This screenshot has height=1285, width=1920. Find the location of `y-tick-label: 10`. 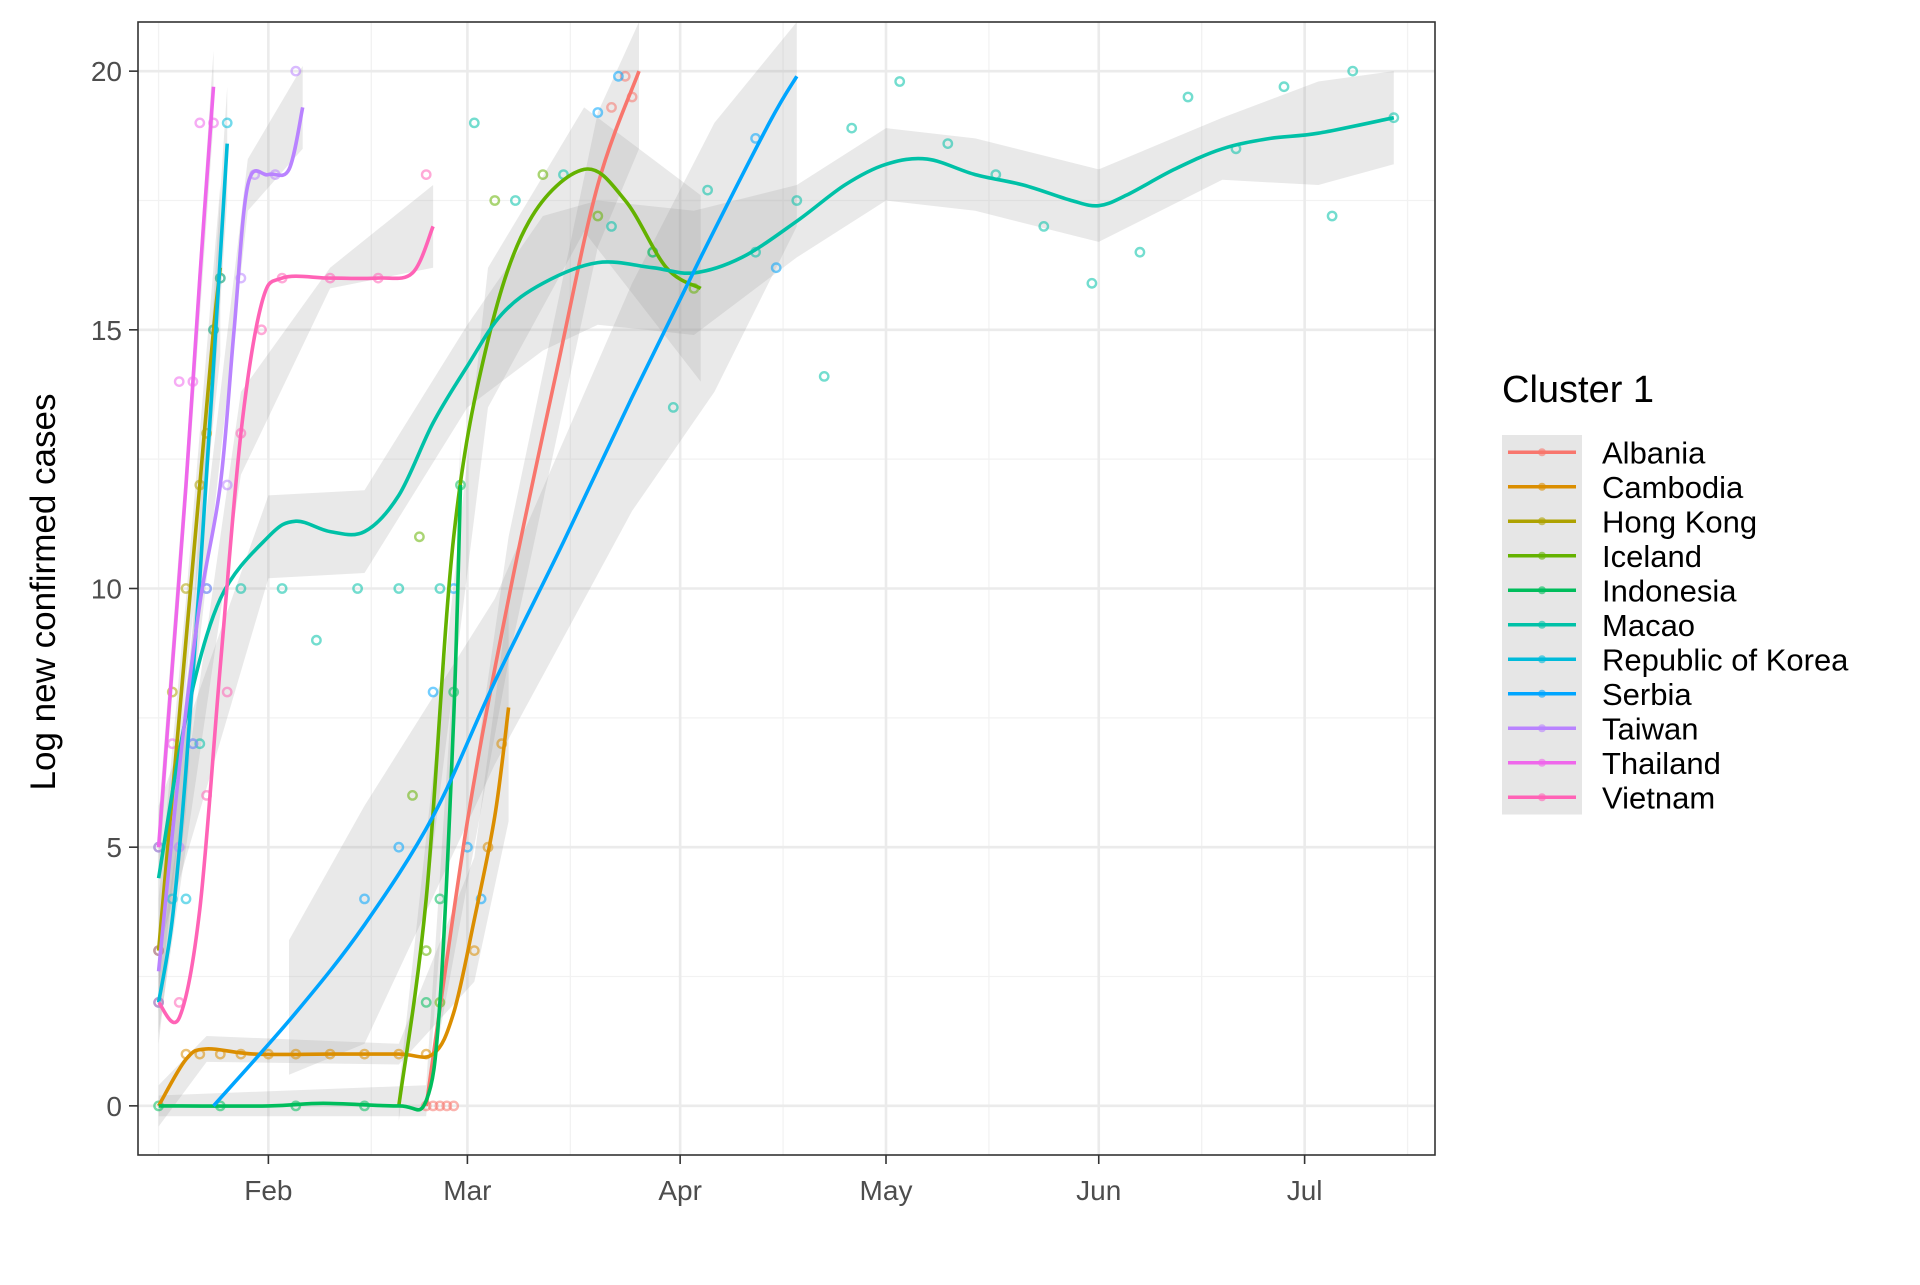

y-tick-label: 10 is located at coordinates (106, 589).